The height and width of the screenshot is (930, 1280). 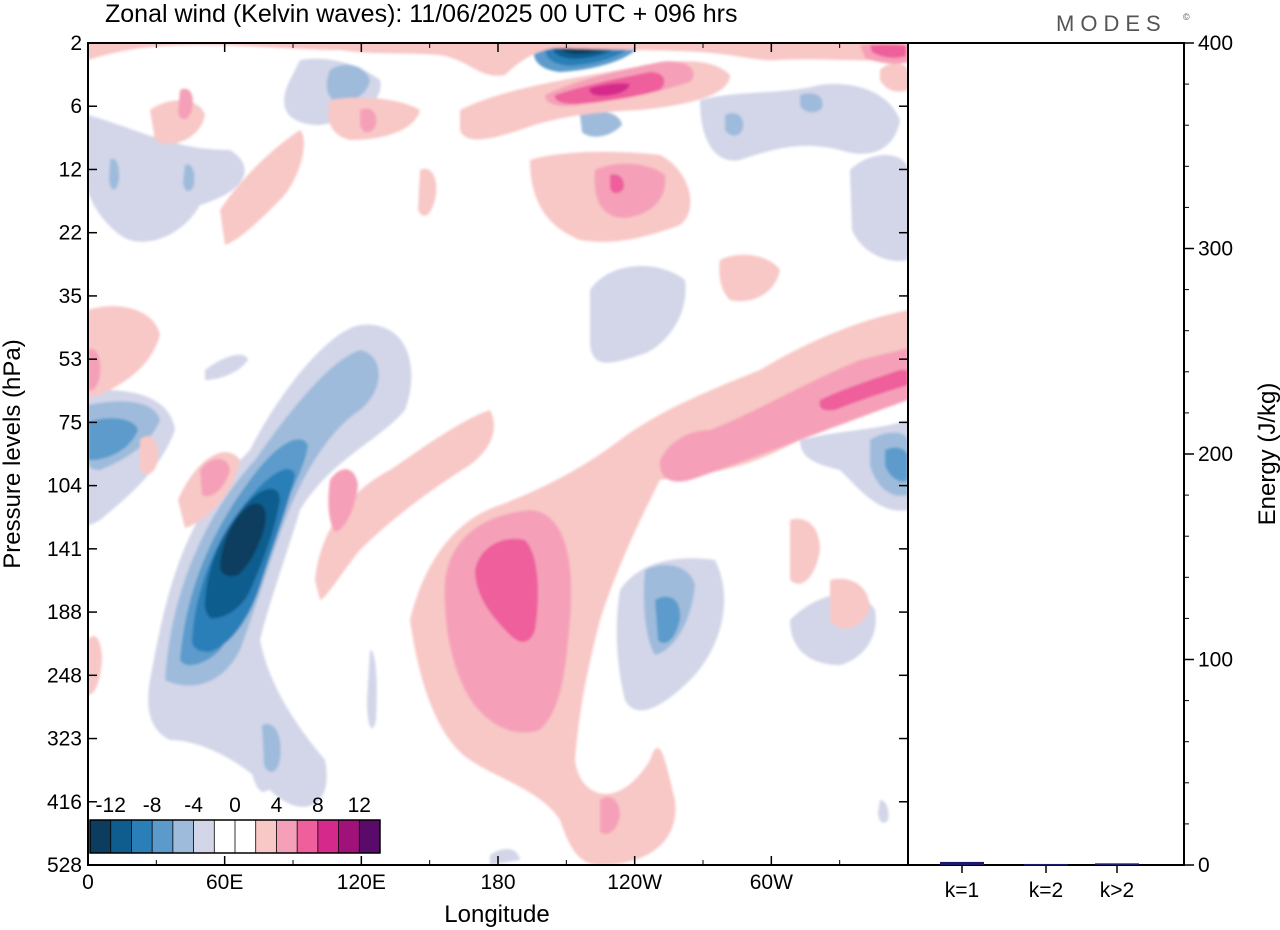 I want to click on positive-contour-plus10, so click(x=609, y=89).